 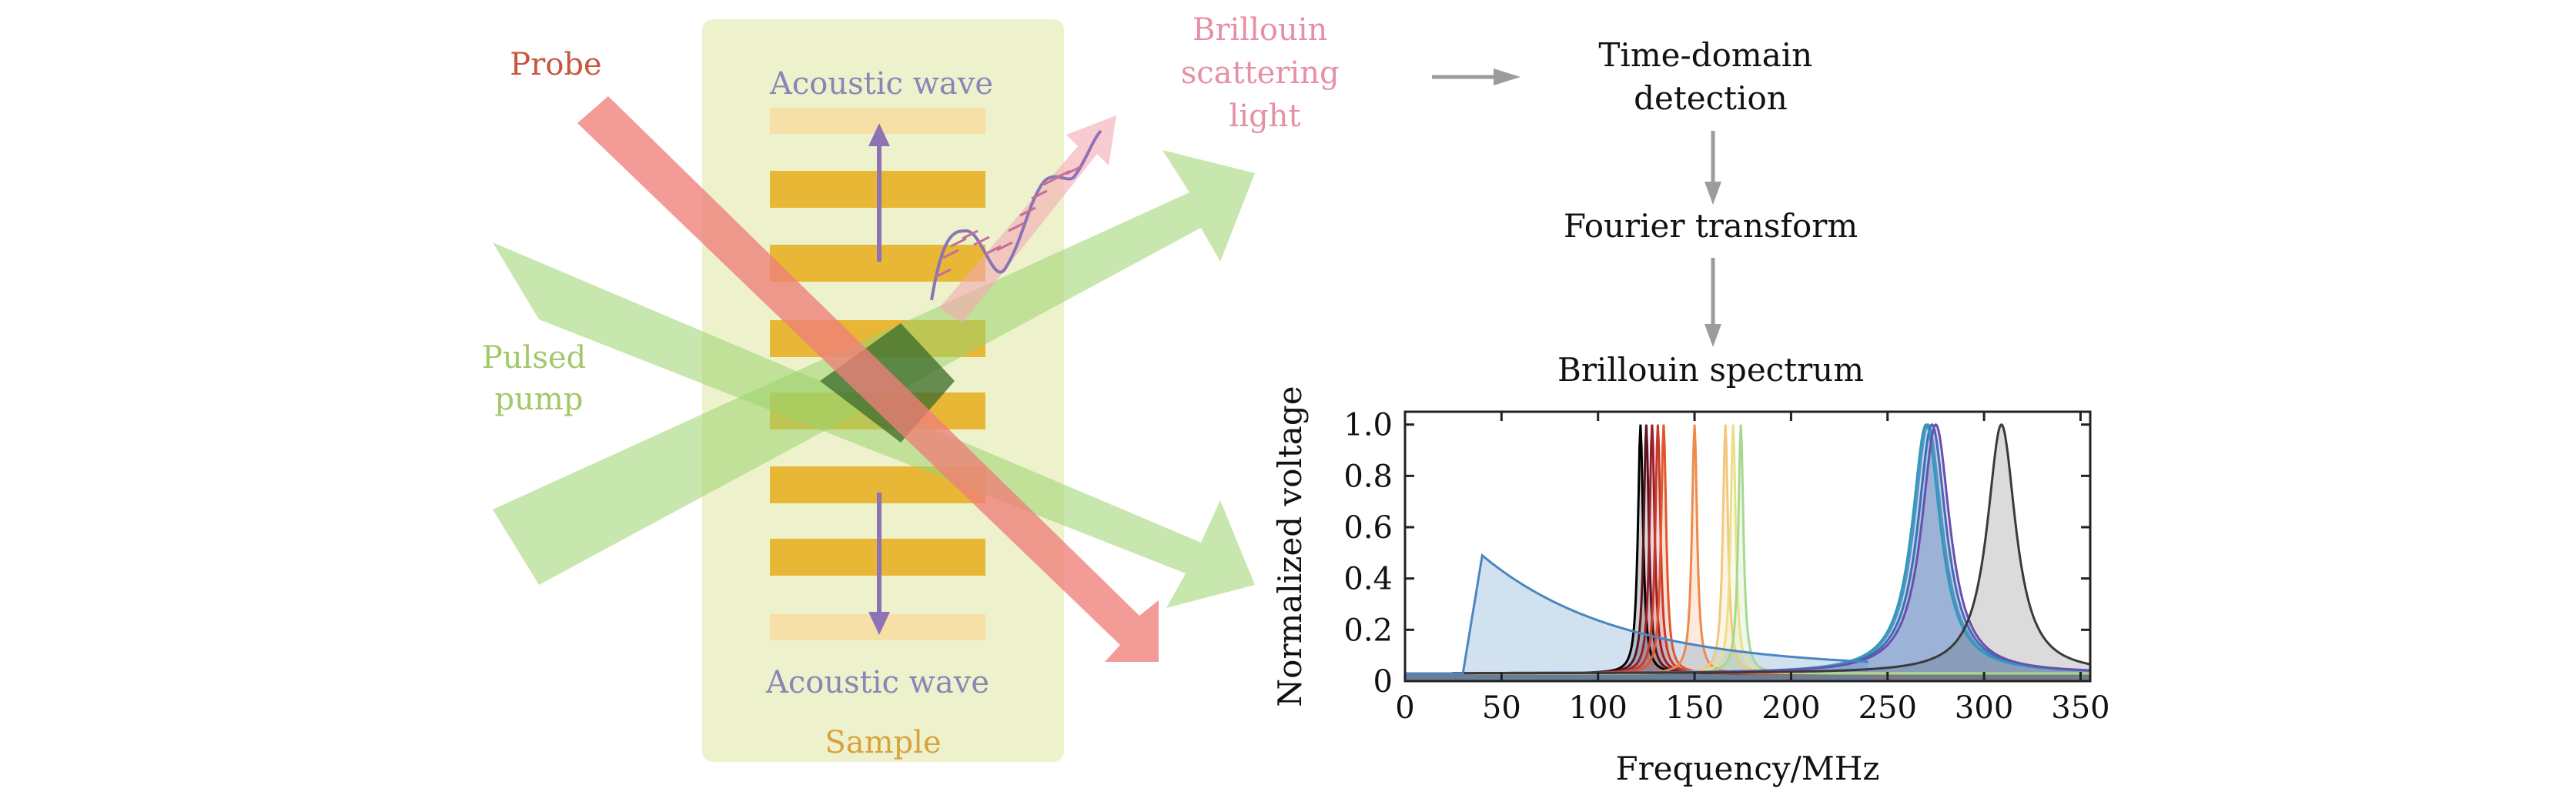 What do you see at coordinates (877, 682) in the screenshot?
I see `acoustic-wave-bottom-label: Acoustic wave` at bounding box center [877, 682].